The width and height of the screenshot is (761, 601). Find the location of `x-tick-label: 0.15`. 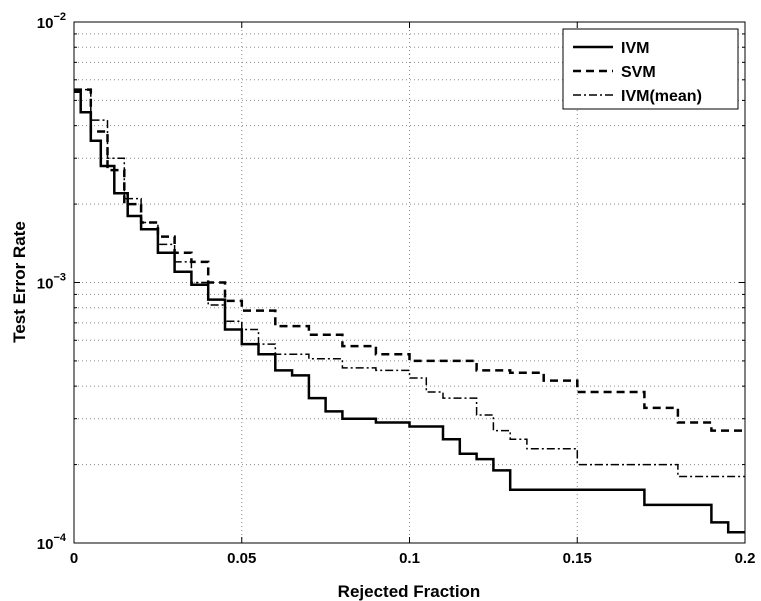

x-tick-label: 0.15 is located at coordinates (577, 558).